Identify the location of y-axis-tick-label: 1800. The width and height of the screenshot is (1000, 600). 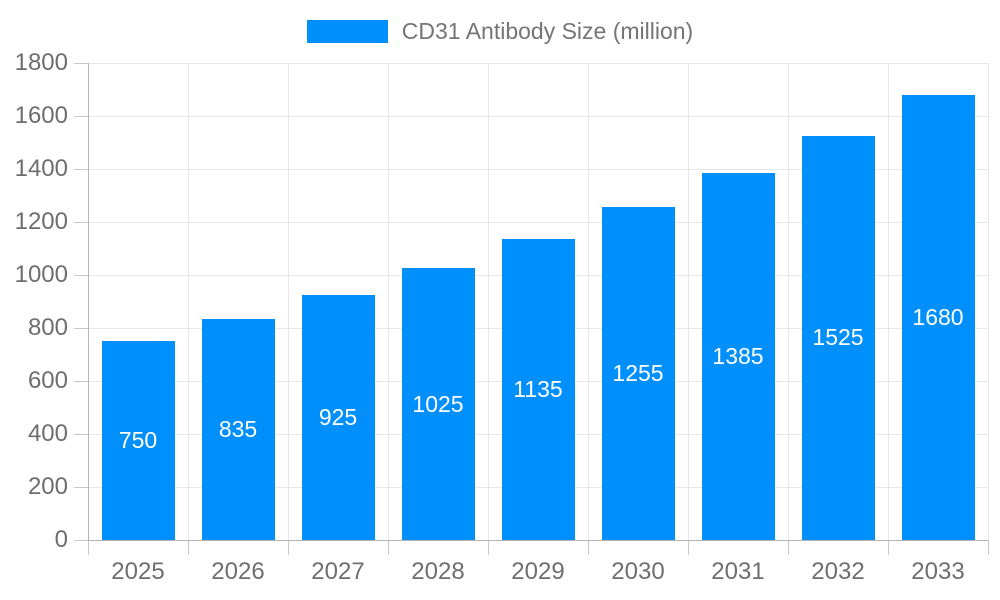
(41, 62).